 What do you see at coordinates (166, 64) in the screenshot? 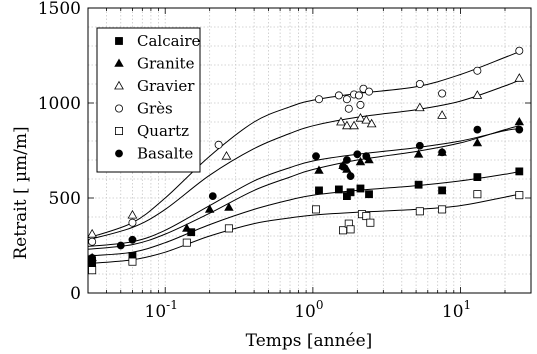
I see `legend-label-granite: Granite` at bounding box center [166, 64].